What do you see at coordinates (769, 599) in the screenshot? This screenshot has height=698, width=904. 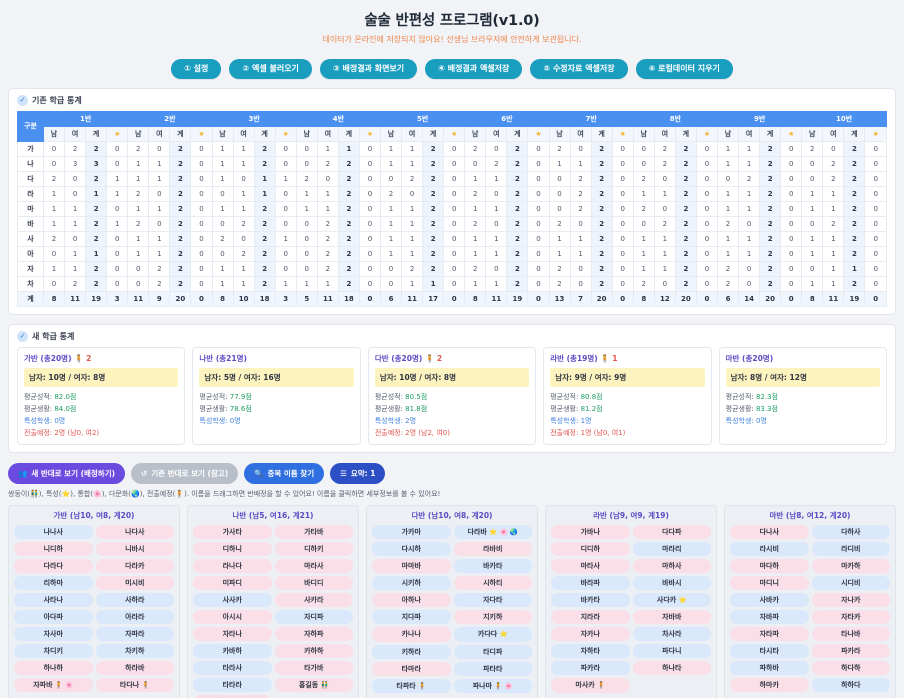 I see `student-chip: 사바카` at bounding box center [769, 599].